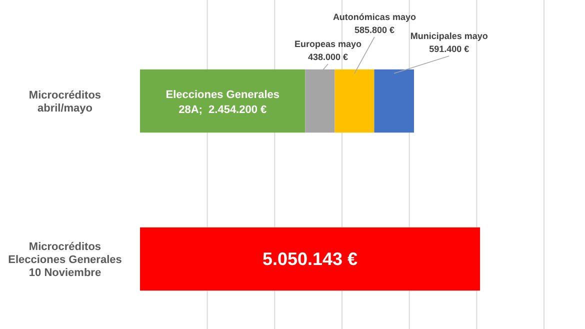 The height and width of the screenshot is (329, 585). I want to click on data-label: 5.050.143 €, so click(310, 259).